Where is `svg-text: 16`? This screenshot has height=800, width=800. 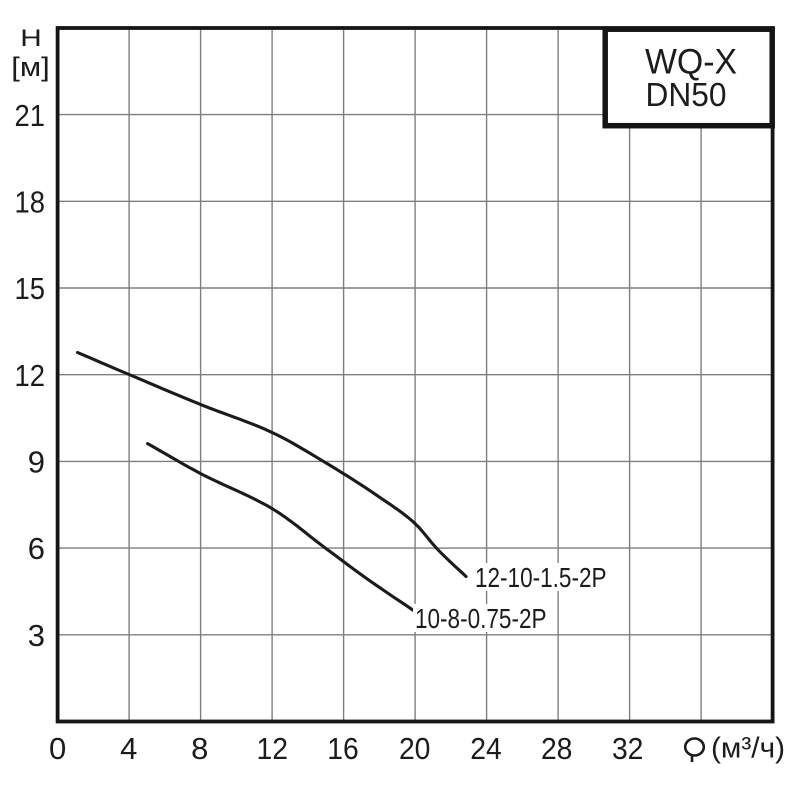
svg-text: 16 is located at coordinates (343, 748).